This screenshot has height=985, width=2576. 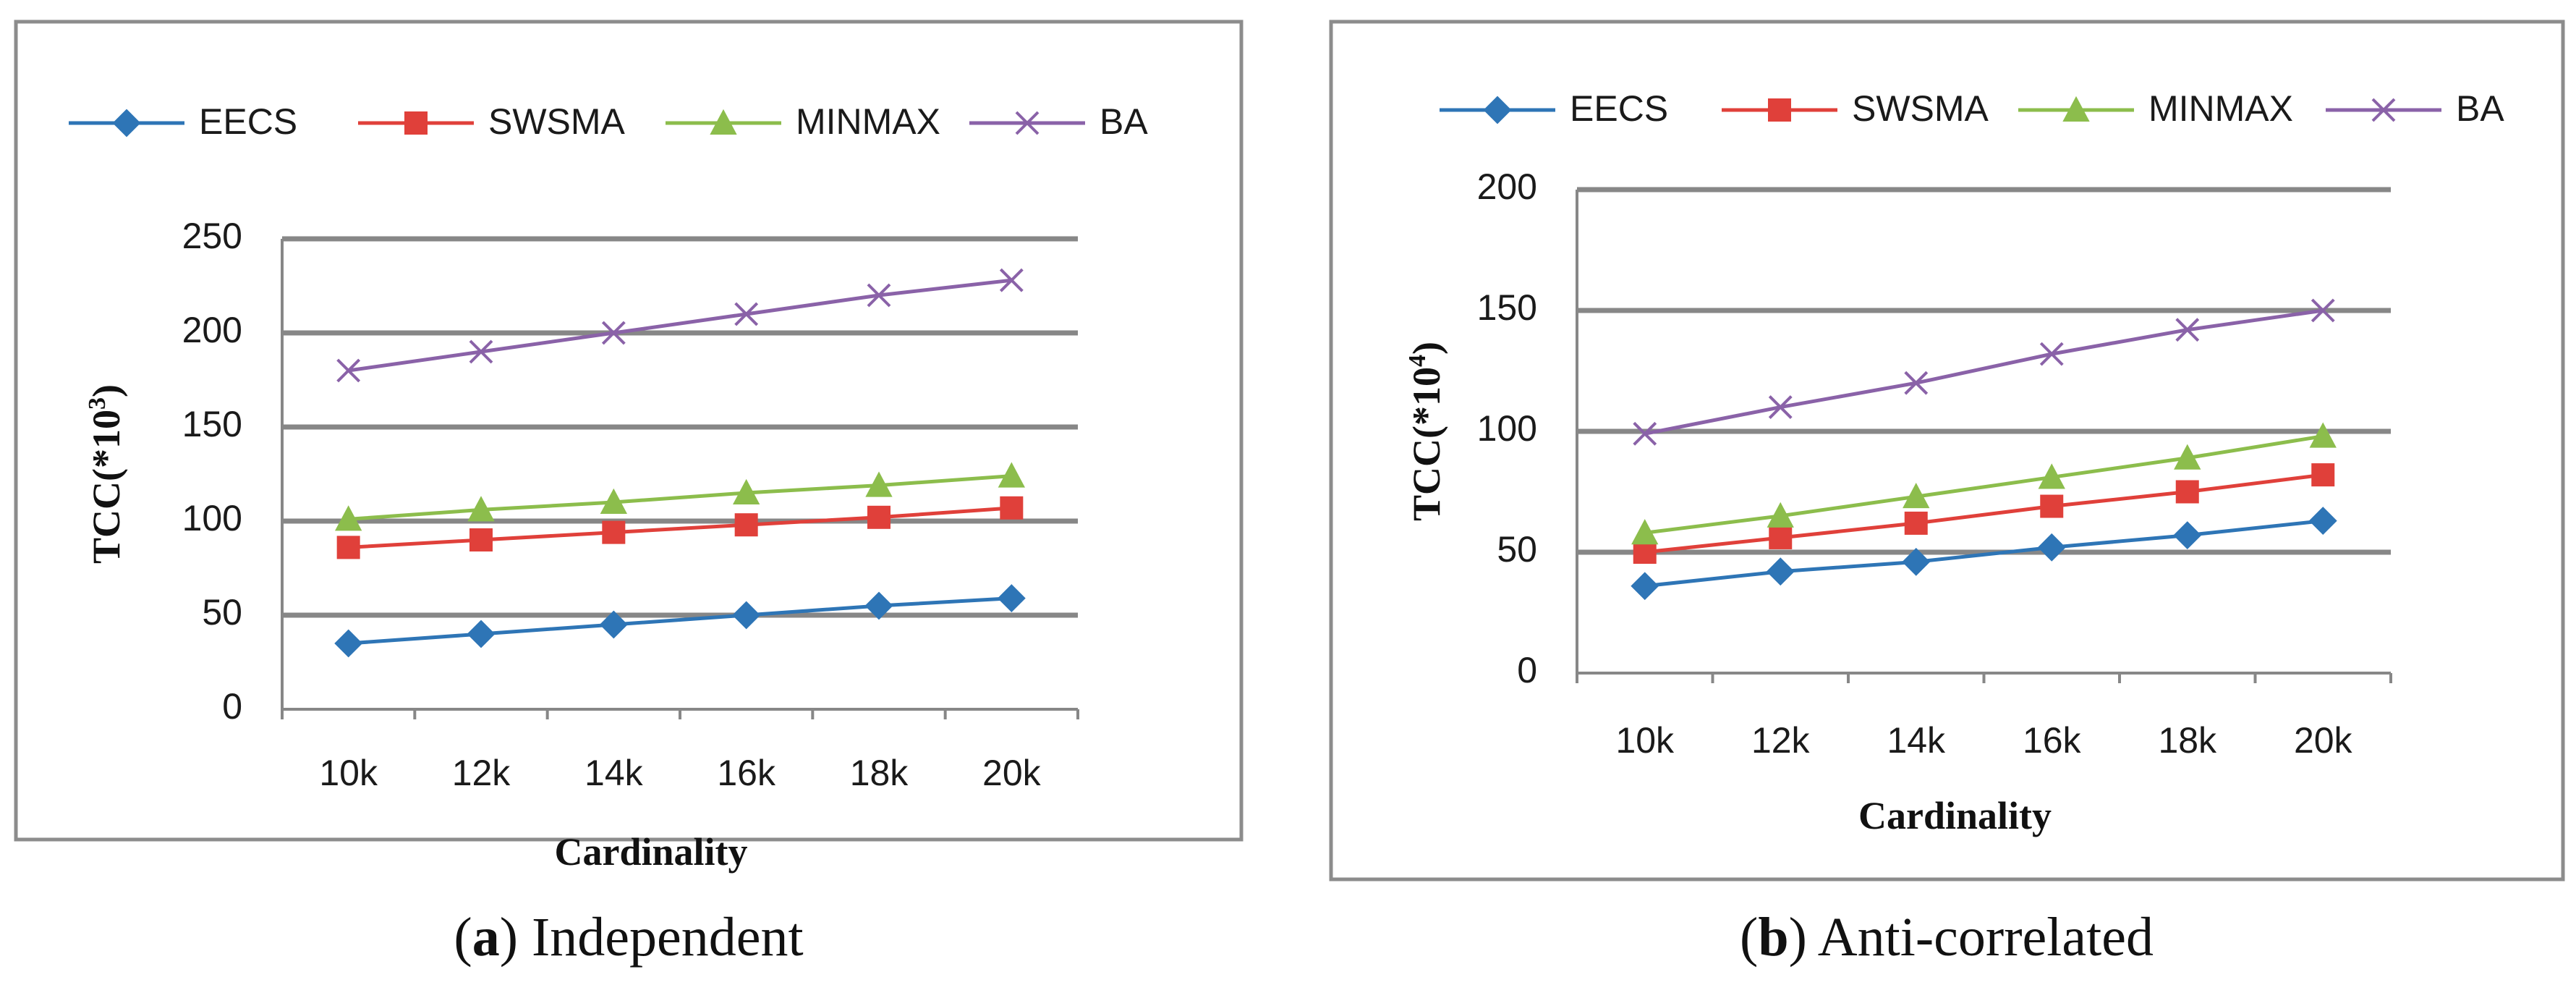 I want to click on y-tick-label: 250, so click(x=212, y=236).